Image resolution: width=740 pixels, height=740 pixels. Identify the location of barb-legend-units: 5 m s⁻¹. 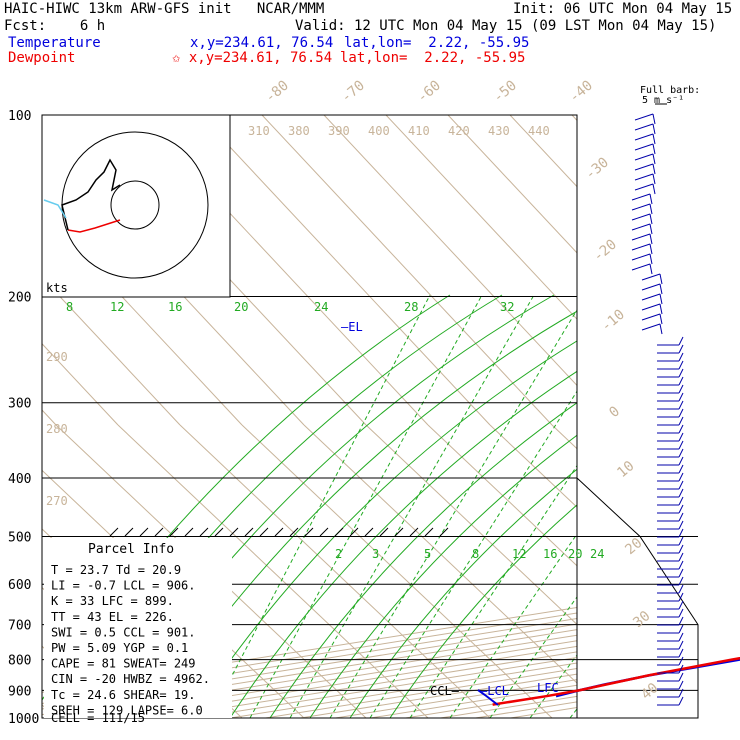
(663, 100).